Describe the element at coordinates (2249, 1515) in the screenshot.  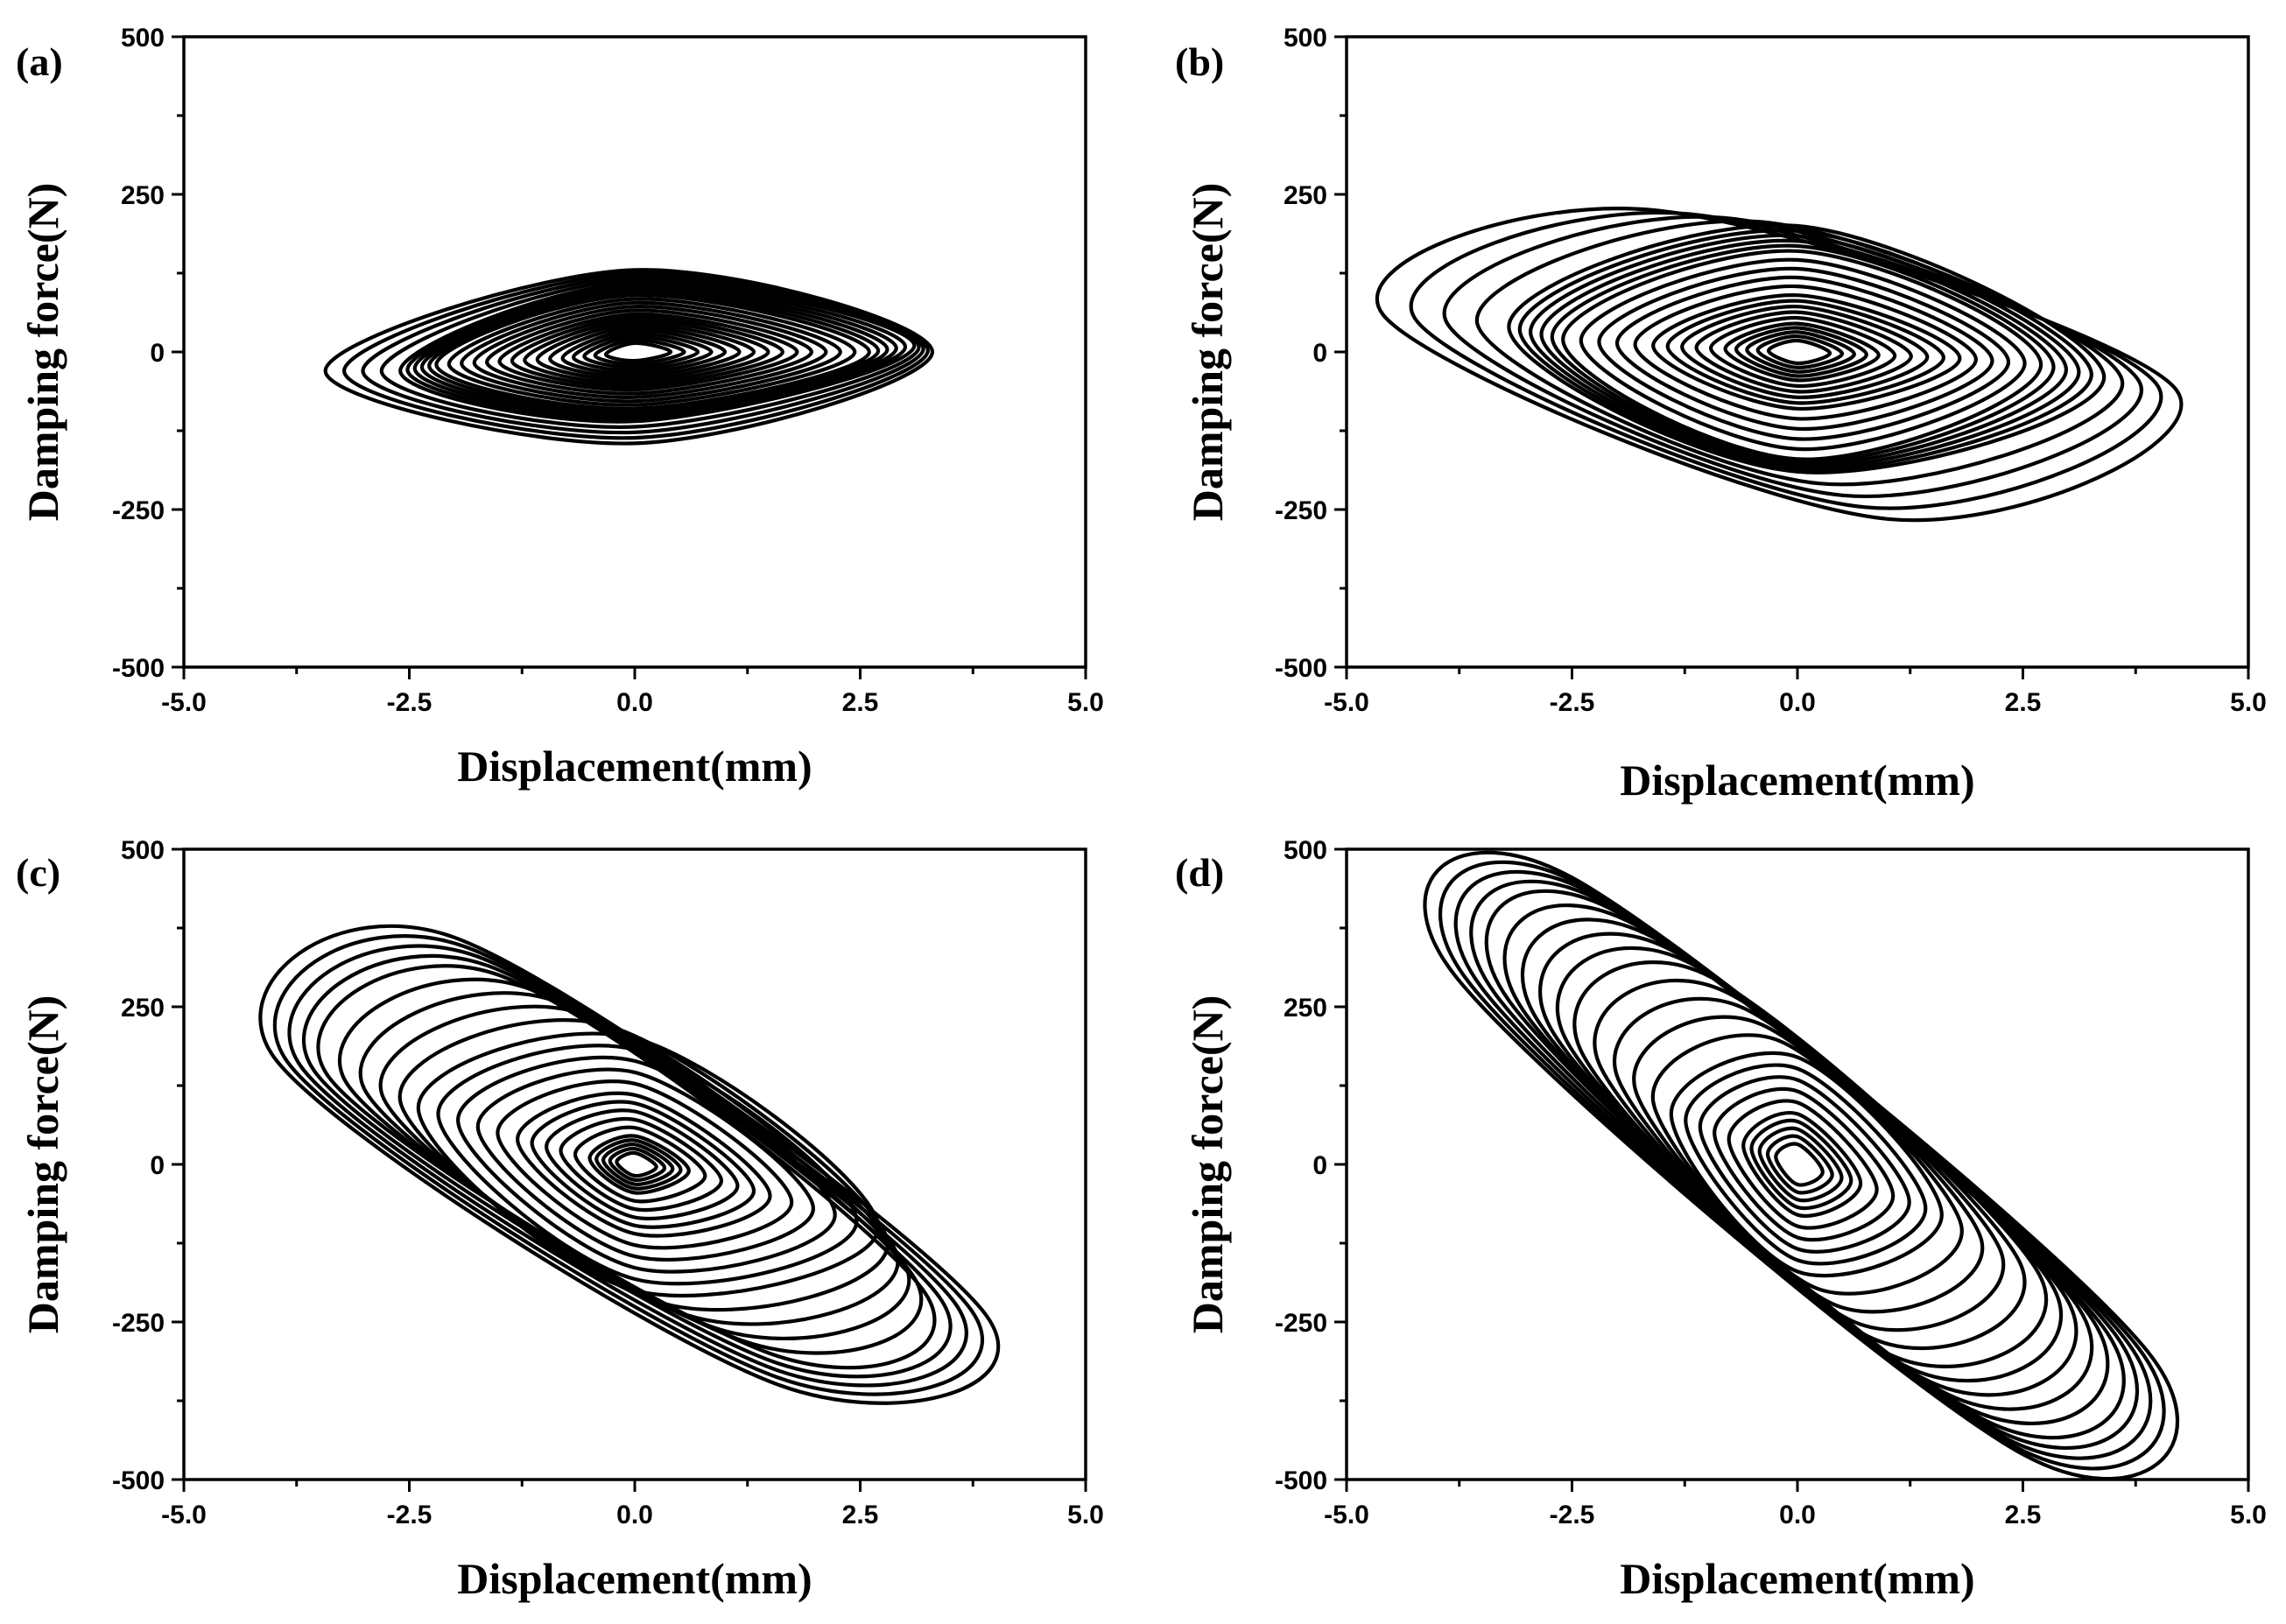
I see `panel-d-xtick-label: 5.0` at that location.